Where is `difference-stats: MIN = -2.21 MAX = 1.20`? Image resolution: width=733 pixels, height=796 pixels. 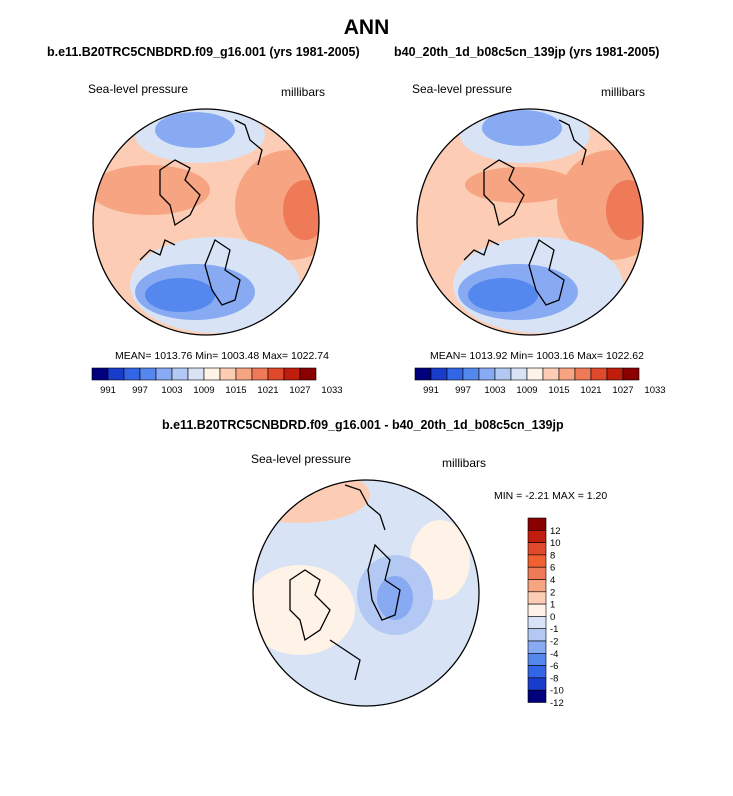 difference-stats: MIN = -2.21 MAX = 1.20 is located at coordinates (551, 496).